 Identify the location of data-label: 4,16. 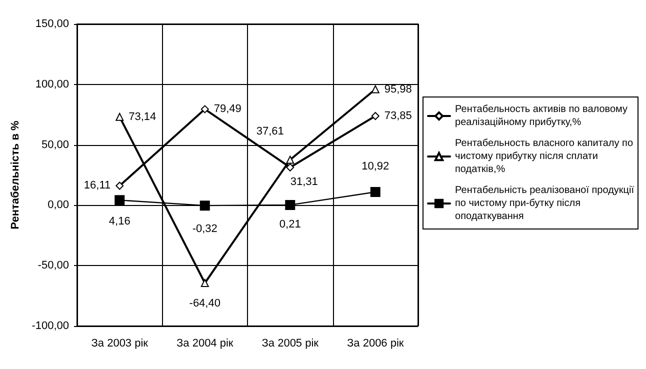
(119, 222).